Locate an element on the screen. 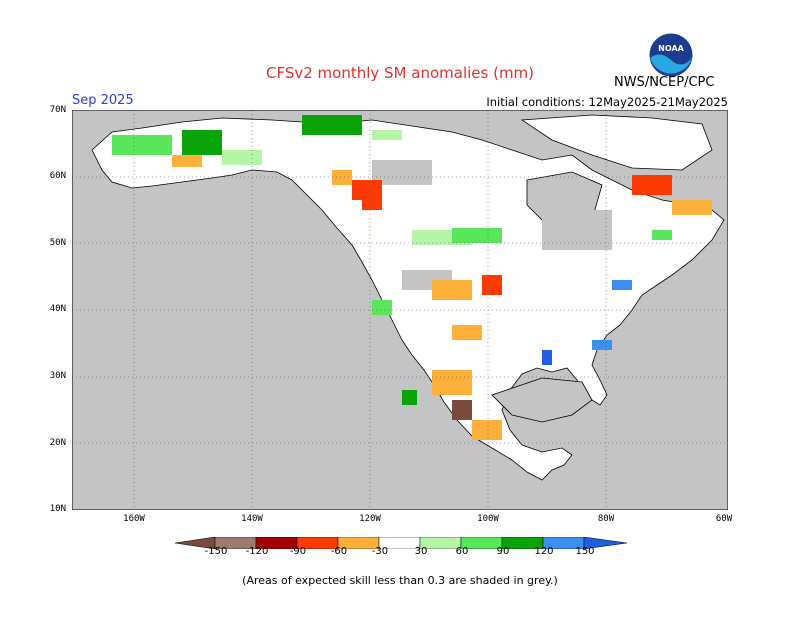 The height and width of the screenshot is (618, 800). colorbar-tick: -30 is located at coordinates (380, 551).